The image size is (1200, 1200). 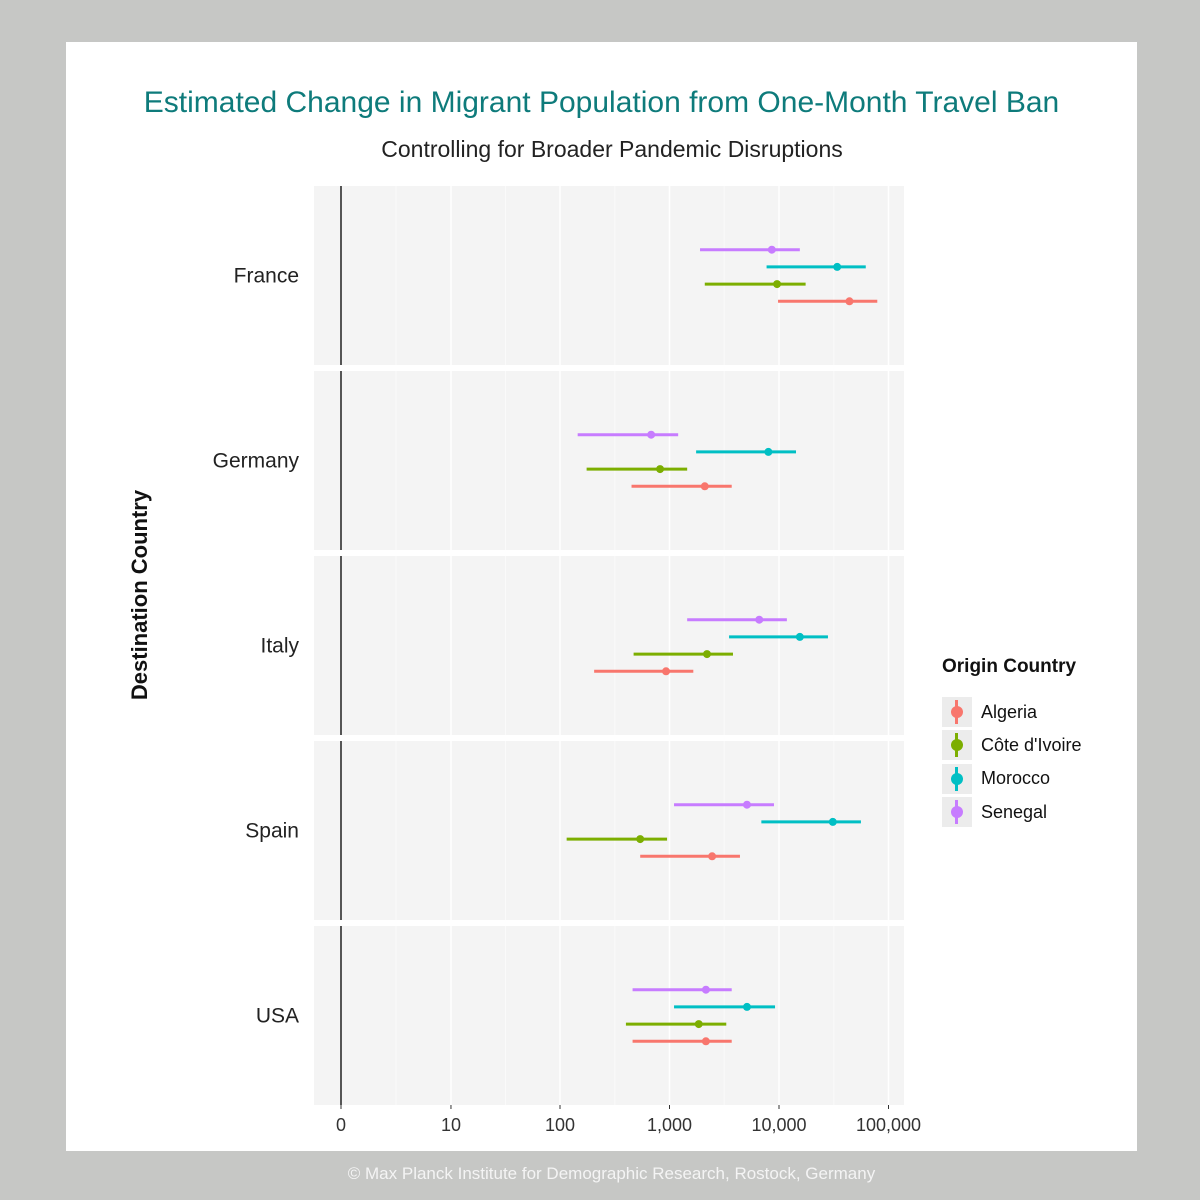 What do you see at coordinates (256, 461) in the screenshot?
I see `facet-label: Germany` at bounding box center [256, 461].